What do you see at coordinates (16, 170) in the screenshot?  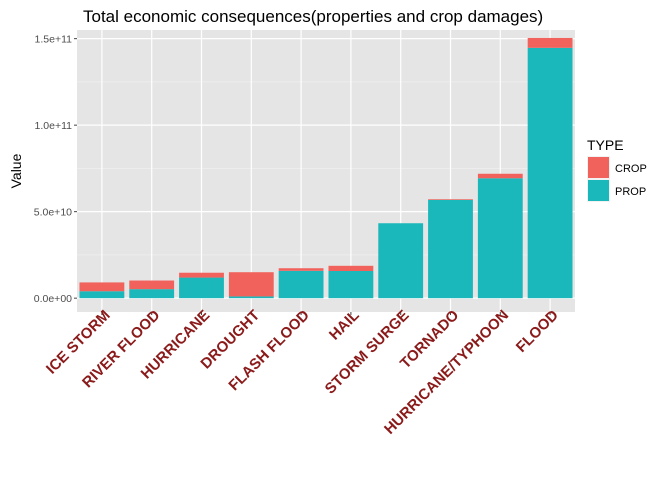 I see `y-axis-label: Value` at bounding box center [16, 170].